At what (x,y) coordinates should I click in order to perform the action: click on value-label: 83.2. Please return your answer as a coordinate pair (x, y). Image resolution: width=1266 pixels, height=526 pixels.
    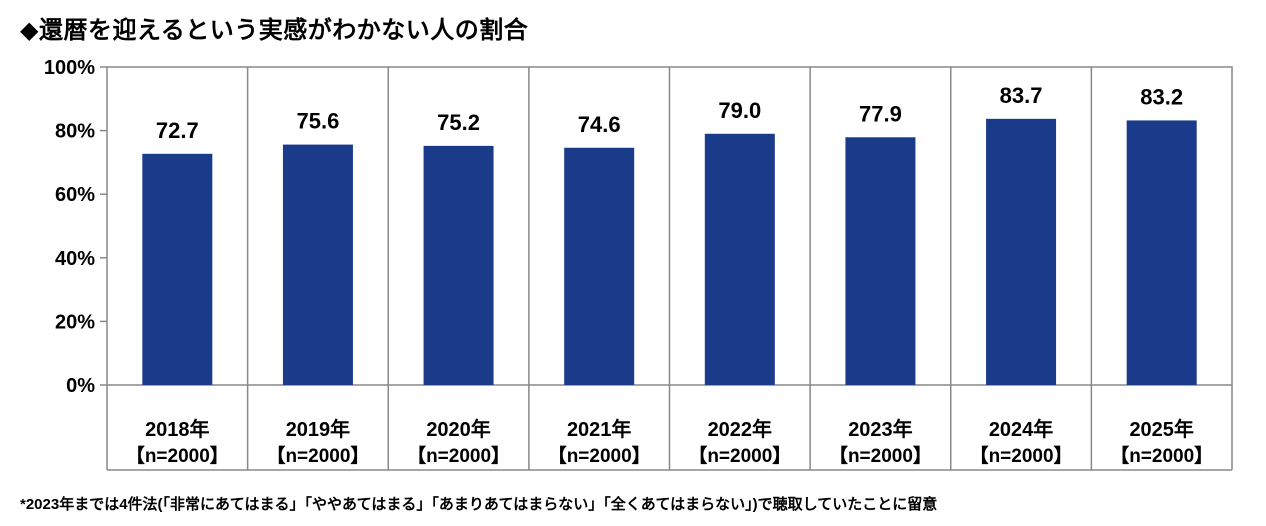
    Looking at the image, I should click on (1161, 96).